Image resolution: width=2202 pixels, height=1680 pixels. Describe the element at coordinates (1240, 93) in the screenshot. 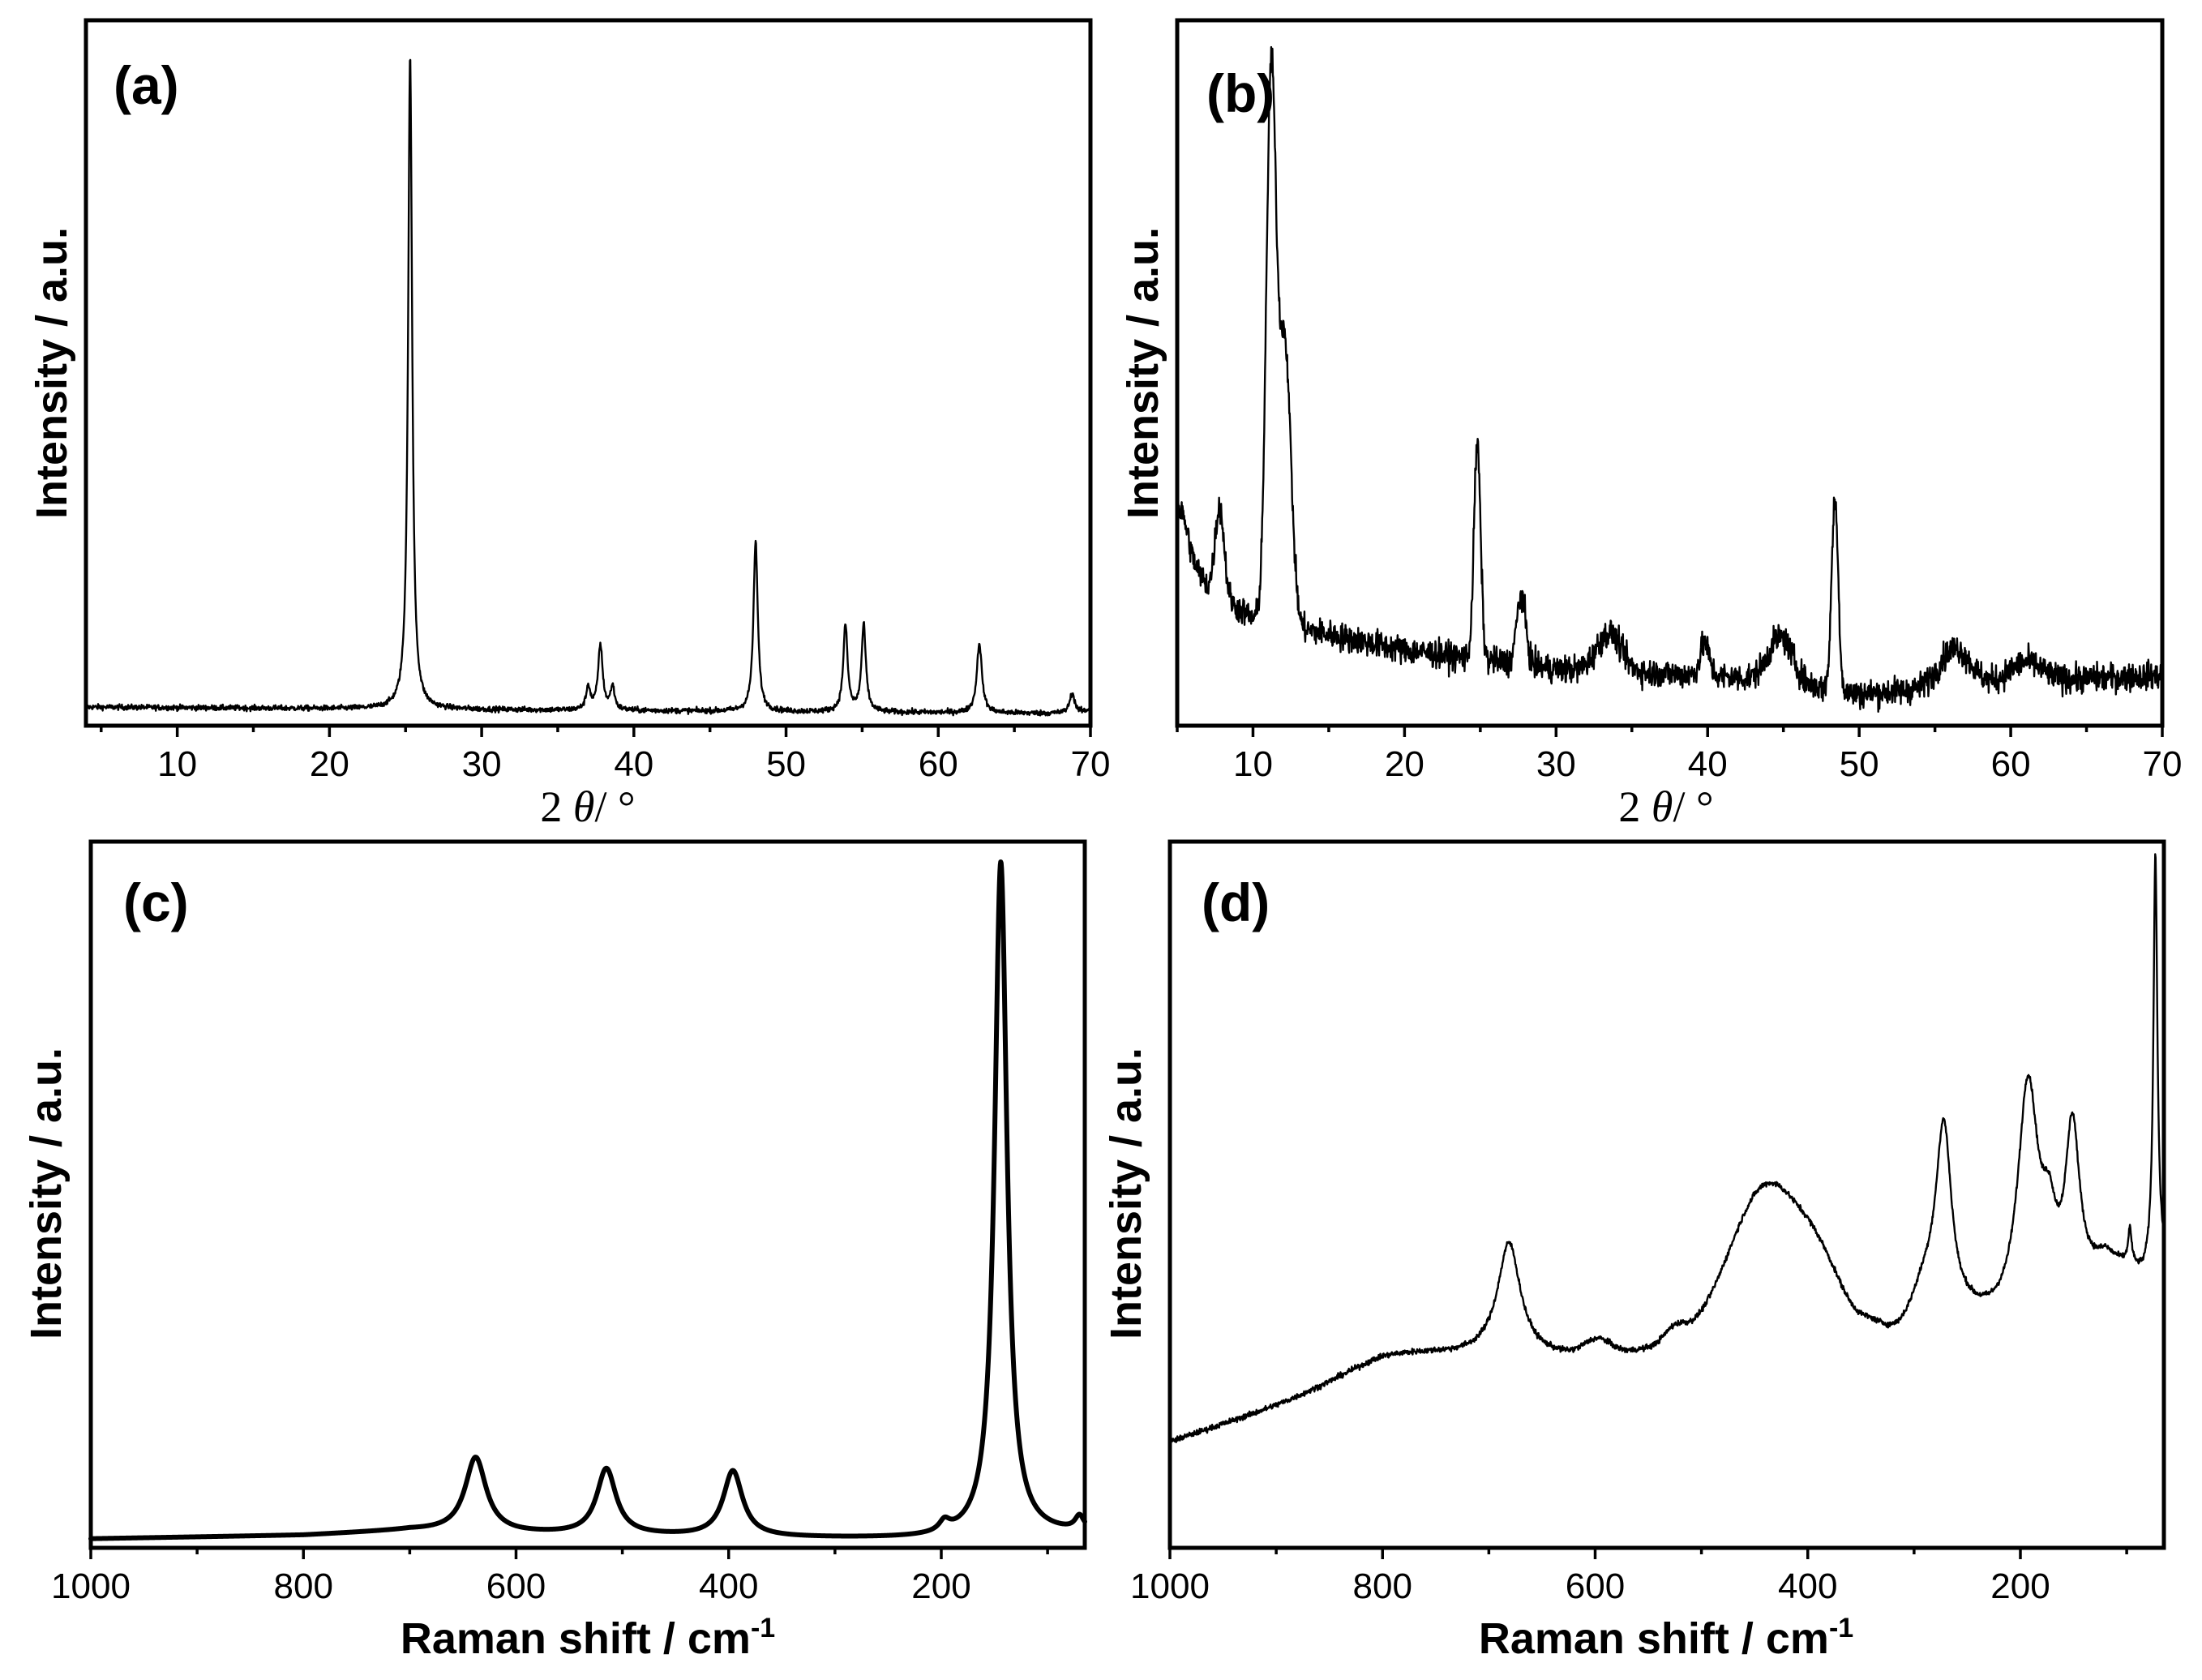

I see `panel-b-label: (b)` at that location.